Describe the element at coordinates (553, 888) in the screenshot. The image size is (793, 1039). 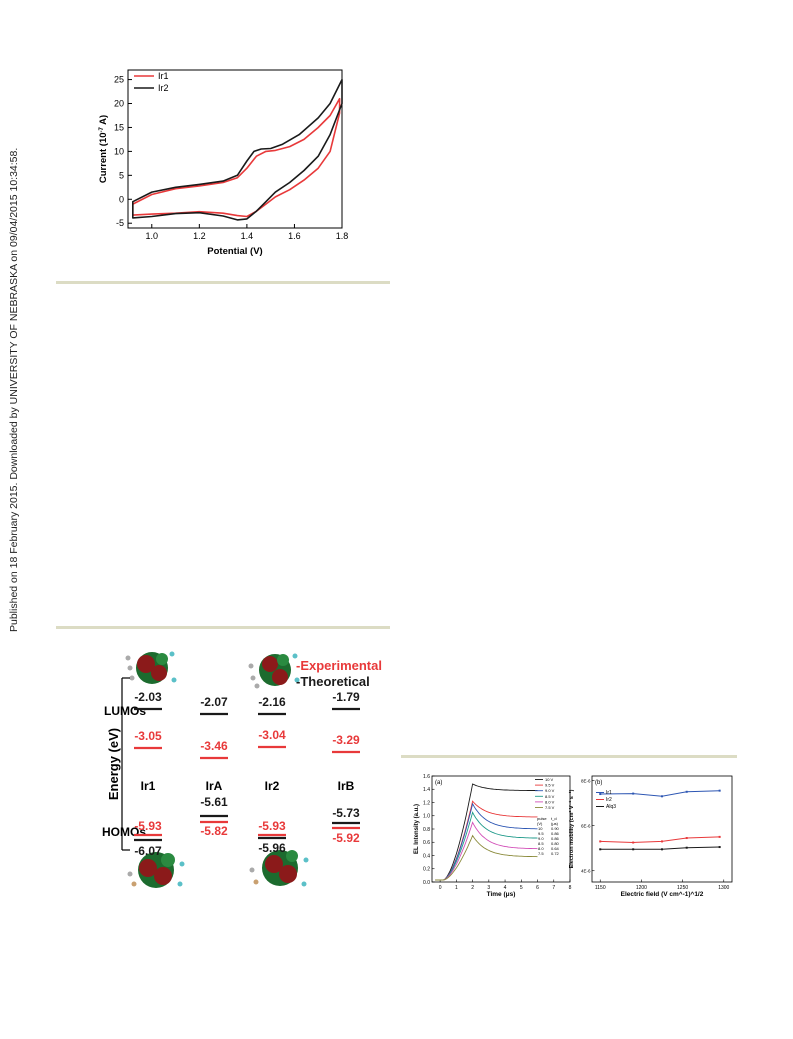
I see `el-xtick-label: 7` at that location.